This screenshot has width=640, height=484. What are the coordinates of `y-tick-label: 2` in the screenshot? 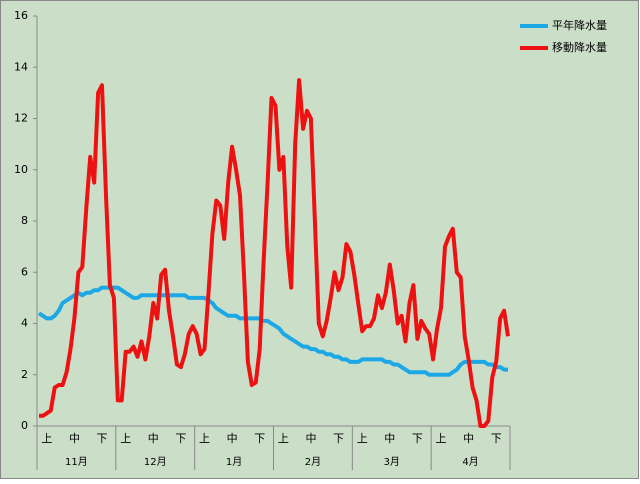 It's located at (24, 374).